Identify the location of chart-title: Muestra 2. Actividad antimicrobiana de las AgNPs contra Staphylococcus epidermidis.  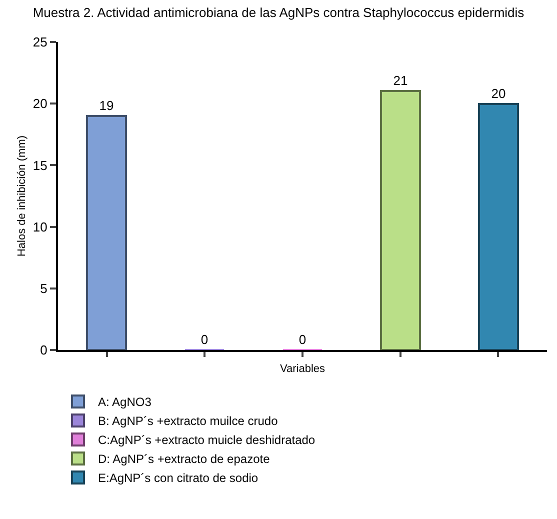
(278, 12).